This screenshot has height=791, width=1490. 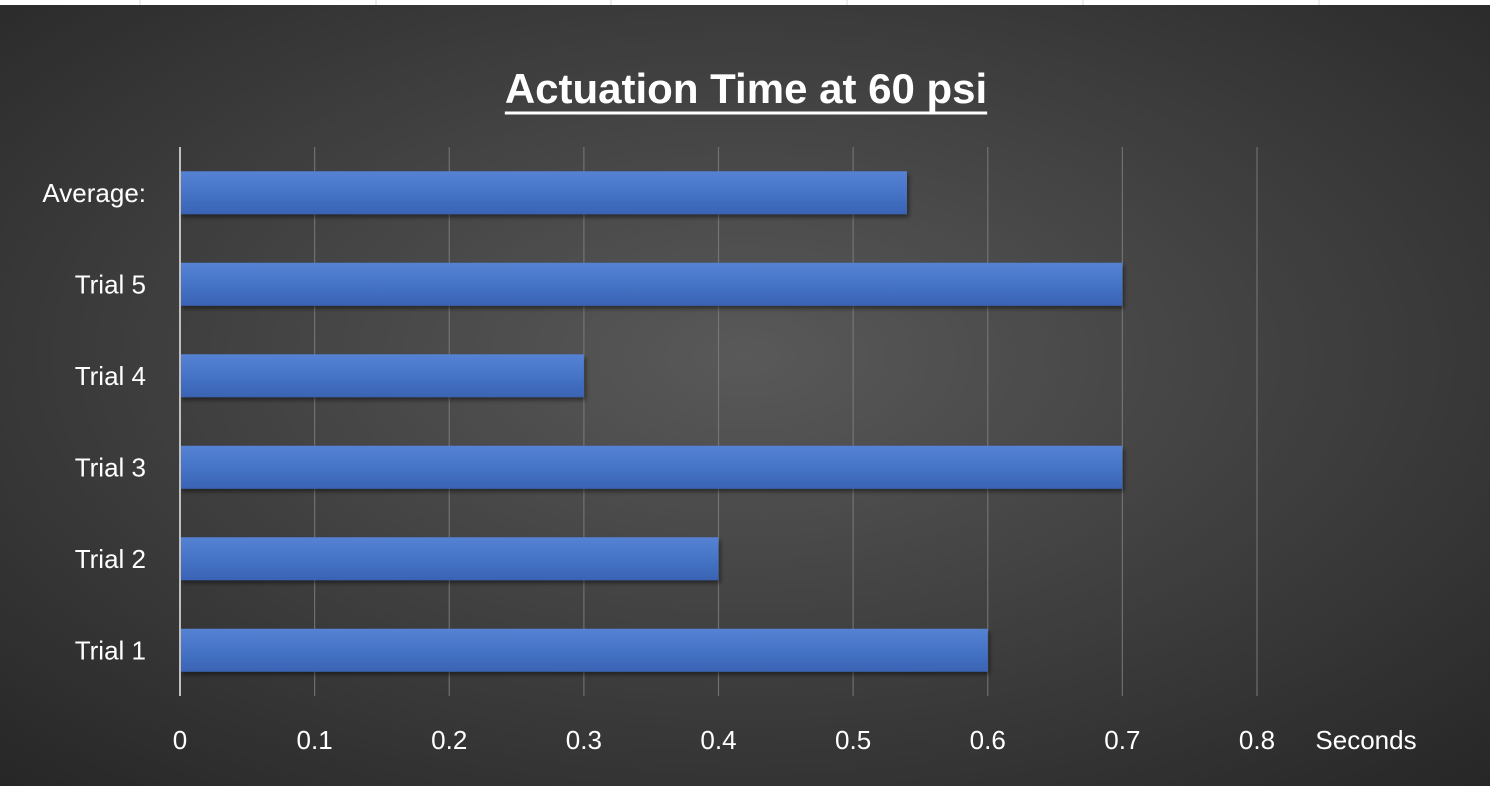 I want to click on x-tick-label: 0.2, so click(x=449, y=740).